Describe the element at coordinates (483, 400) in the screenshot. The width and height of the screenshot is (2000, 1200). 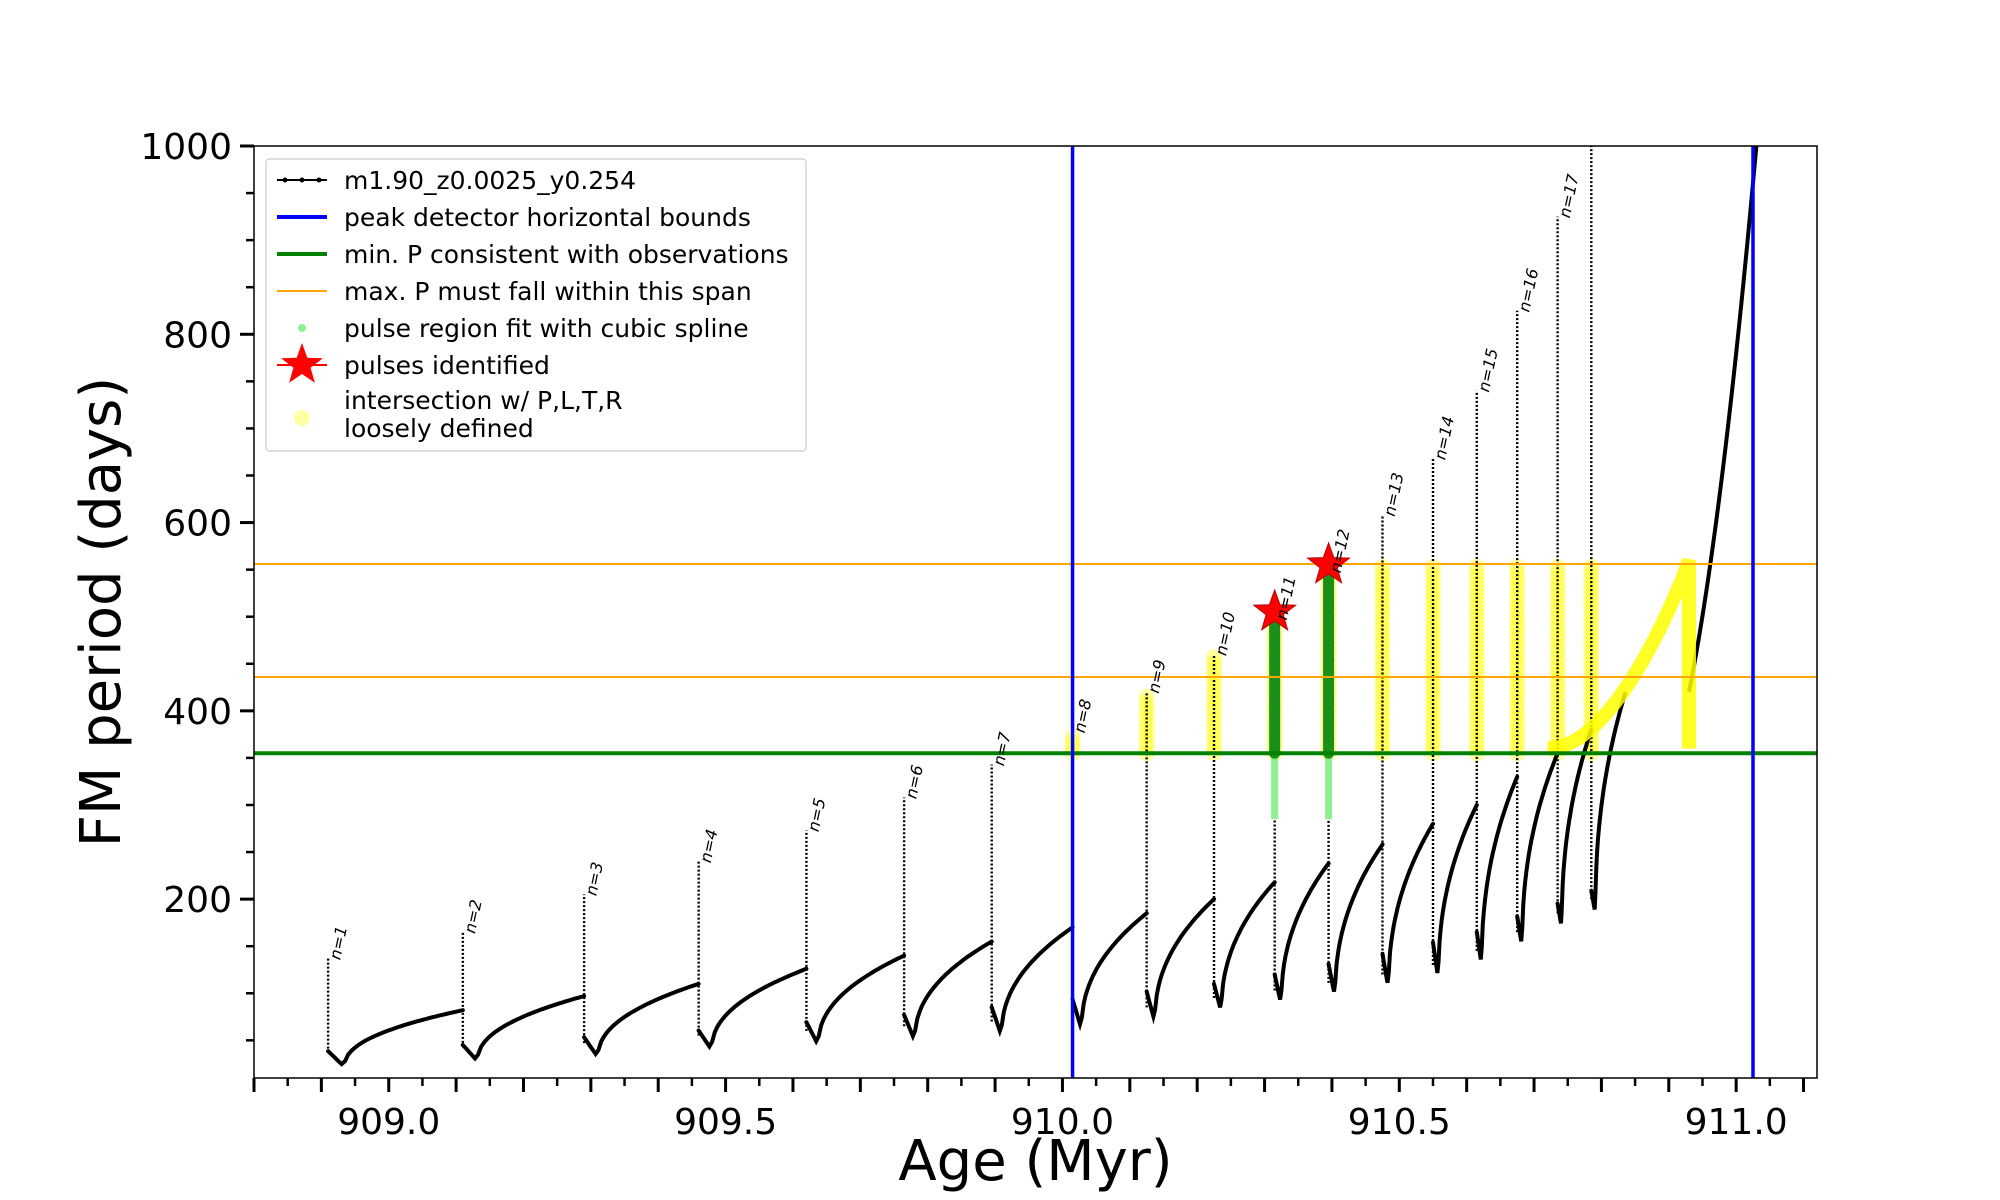
I see `legend-label-intersection: intersection w/ P,L,T,R` at that location.